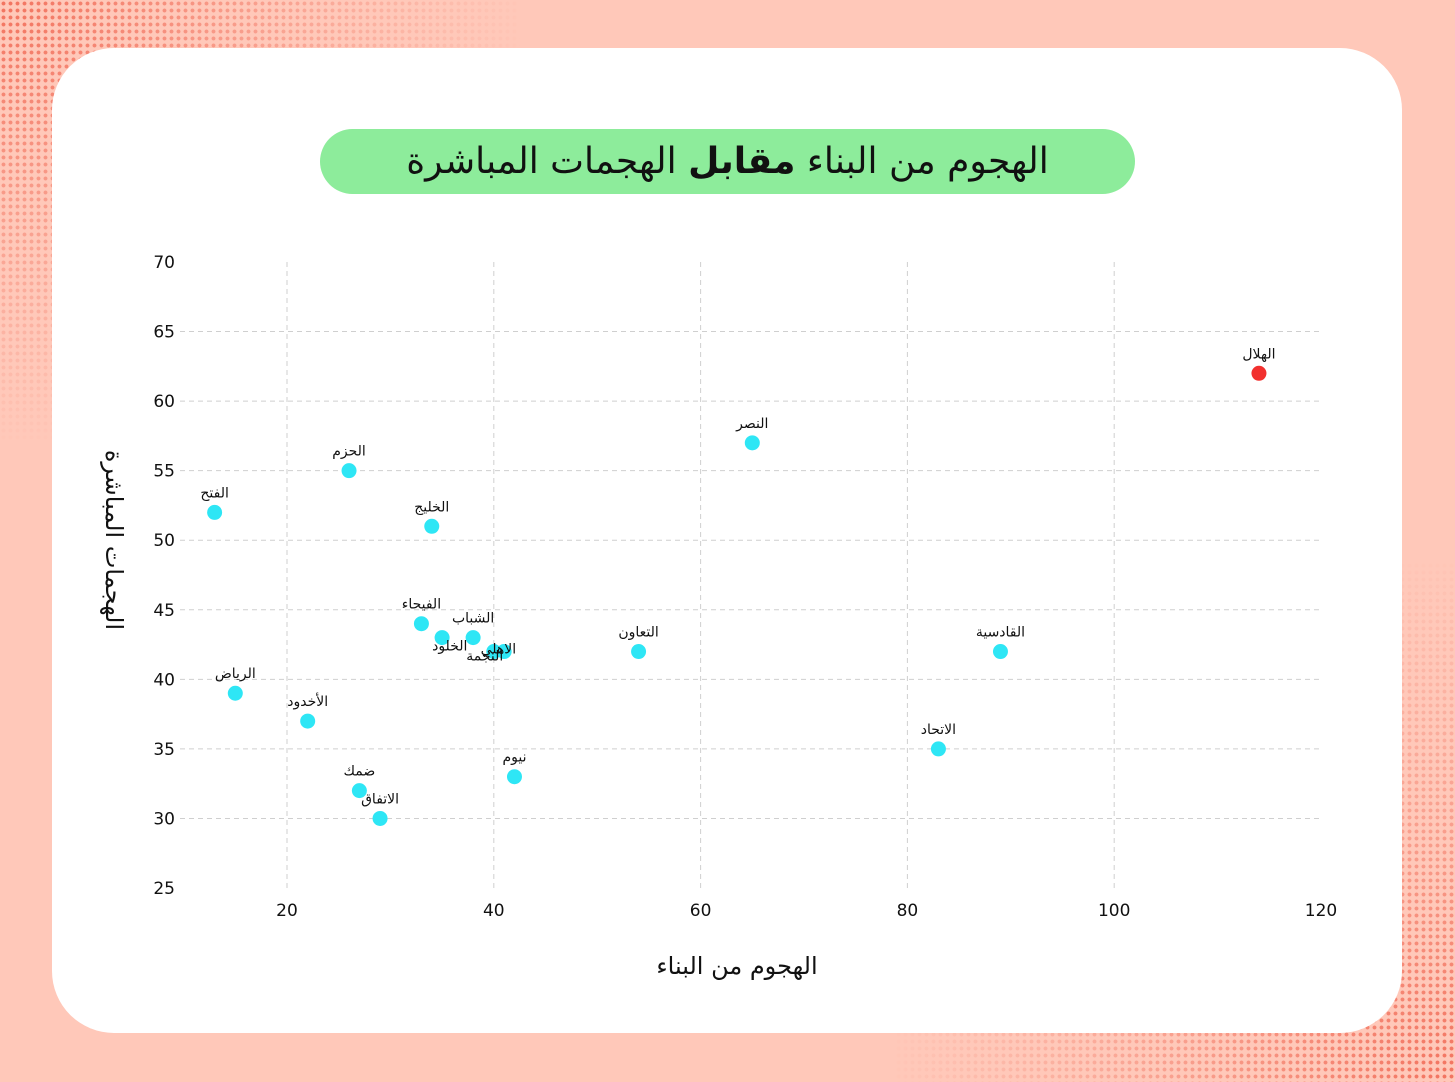 This screenshot has height=1082, width=1455. I want to click on x-tick-label: 40, so click(494, 911).